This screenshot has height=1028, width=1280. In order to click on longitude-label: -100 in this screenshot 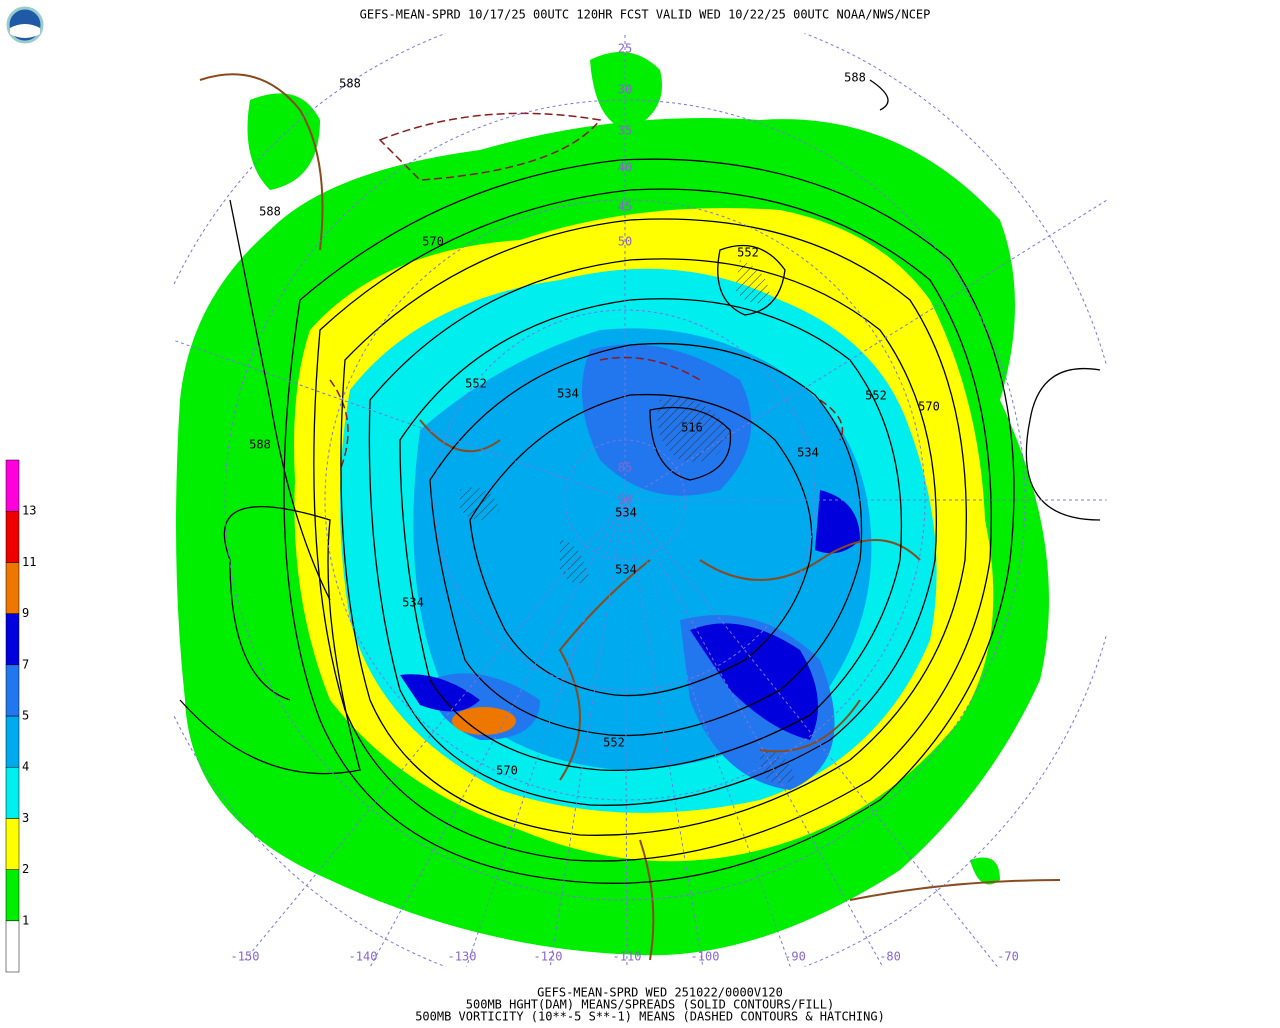, I will do `click(705, 957)`.